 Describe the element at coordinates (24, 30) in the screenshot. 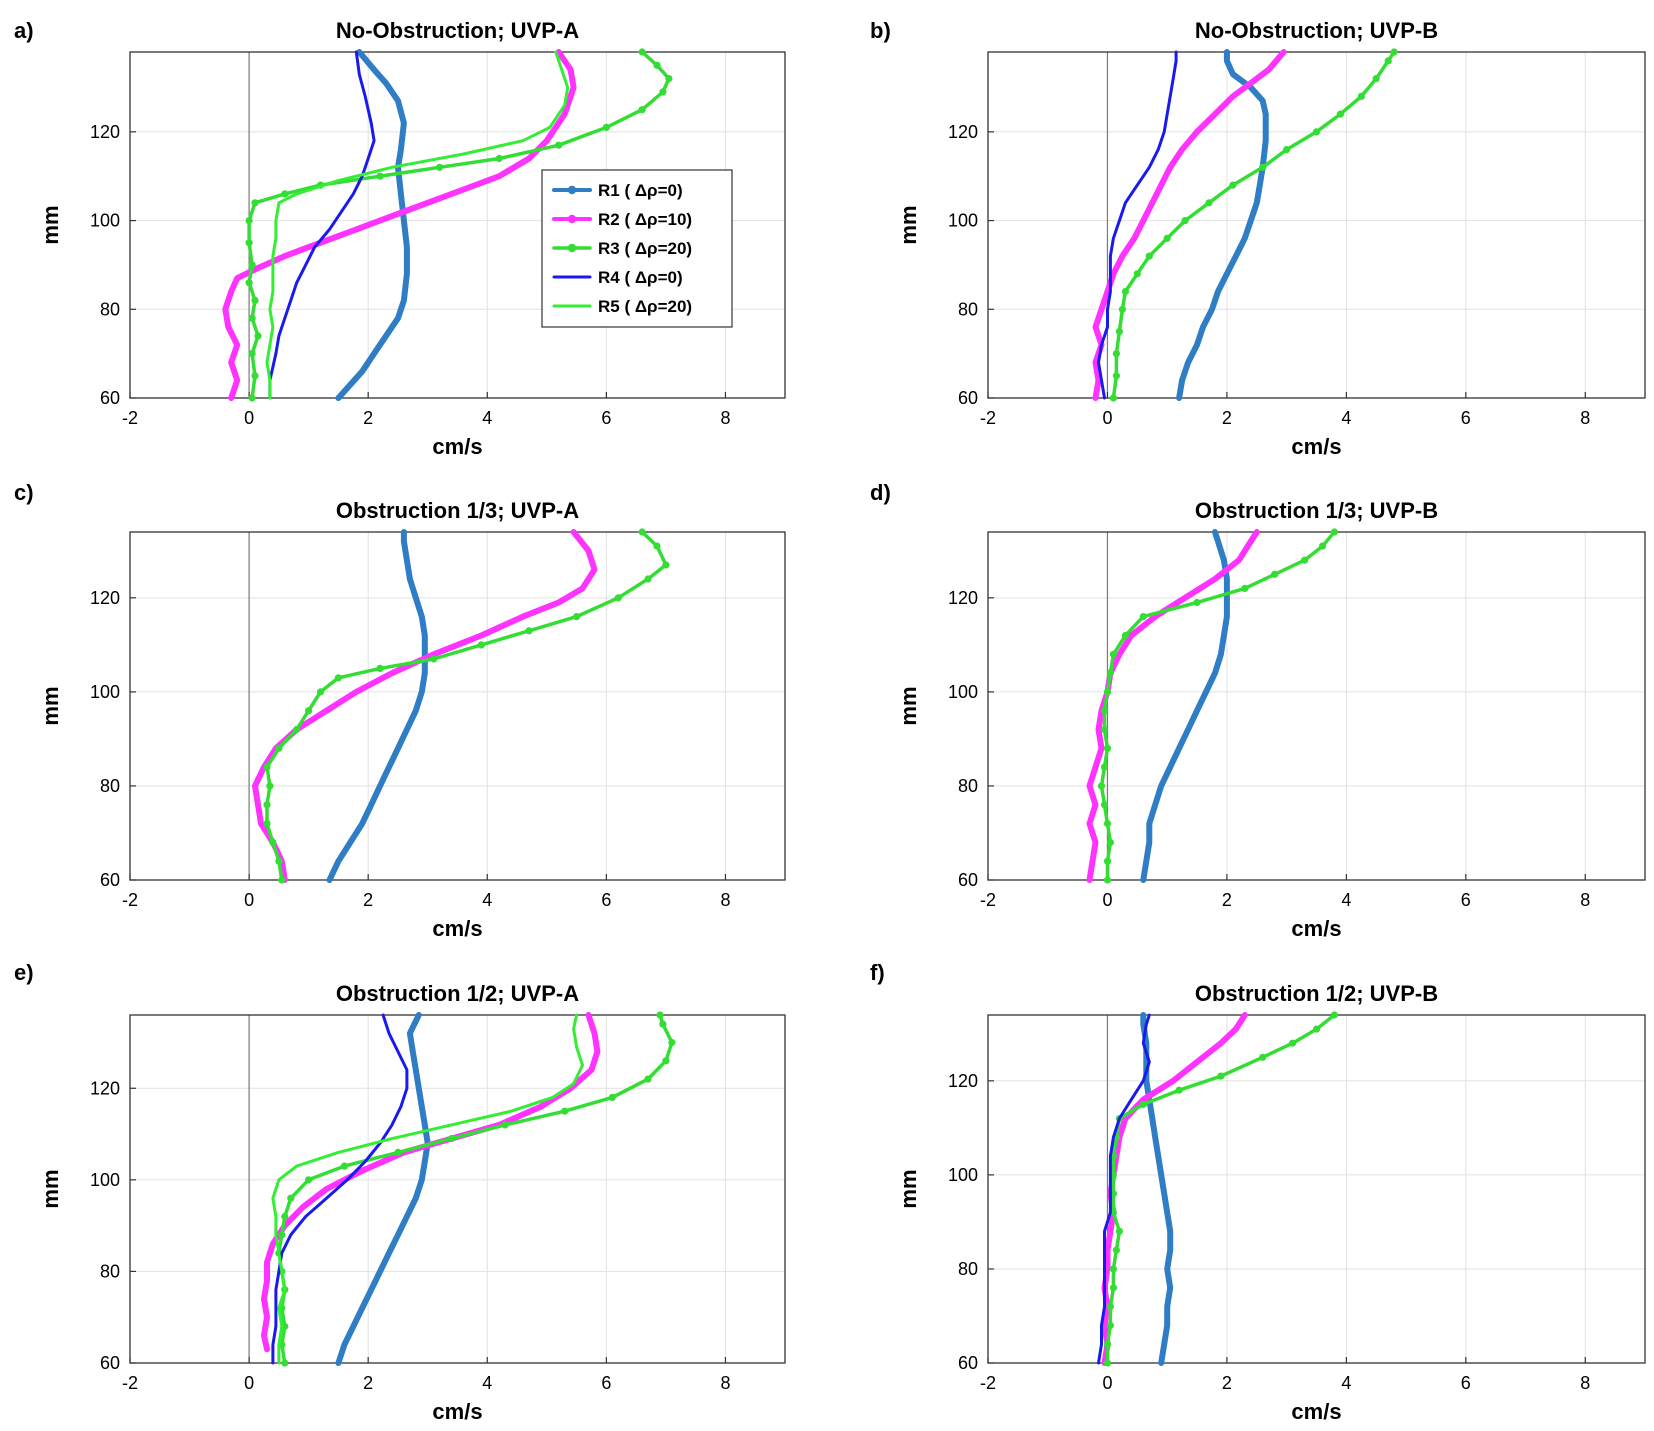

I see `panel-letter: a)` at that location.